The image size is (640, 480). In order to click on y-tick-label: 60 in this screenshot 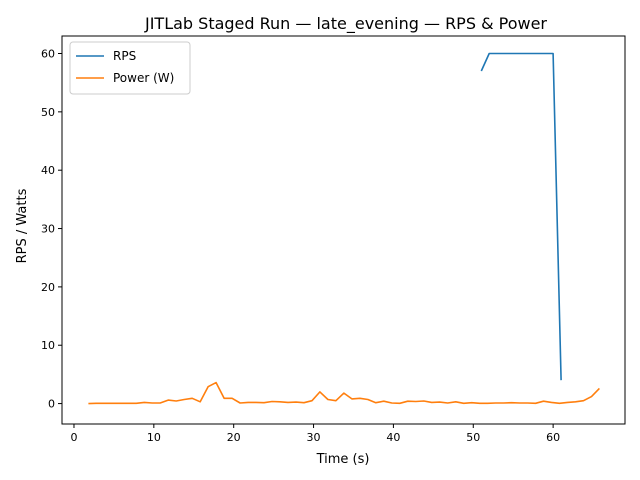, I will do `click(48, 54)`.